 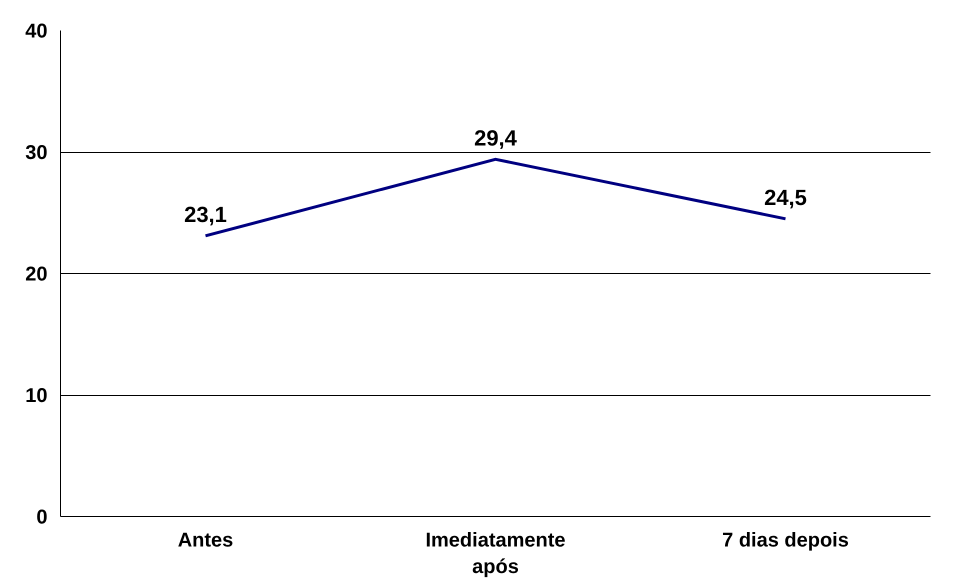 I want to click on y-tick-label: 40, so click(x=36, y=31).